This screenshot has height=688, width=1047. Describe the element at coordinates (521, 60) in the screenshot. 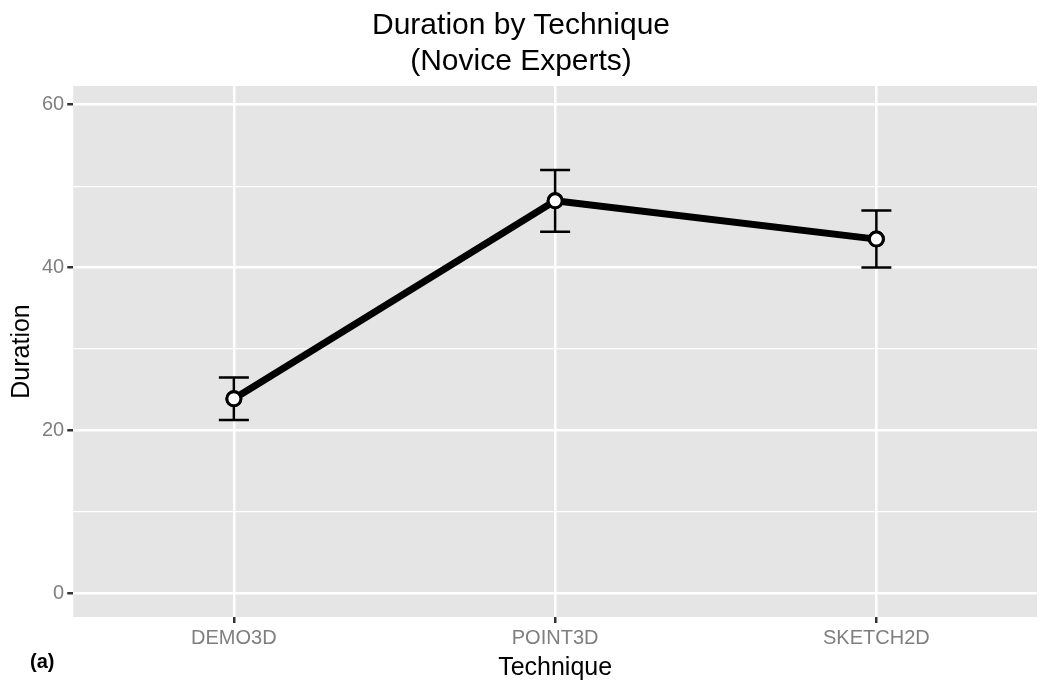

I see `chart-subtitle: (Novice Experts)` at that location.